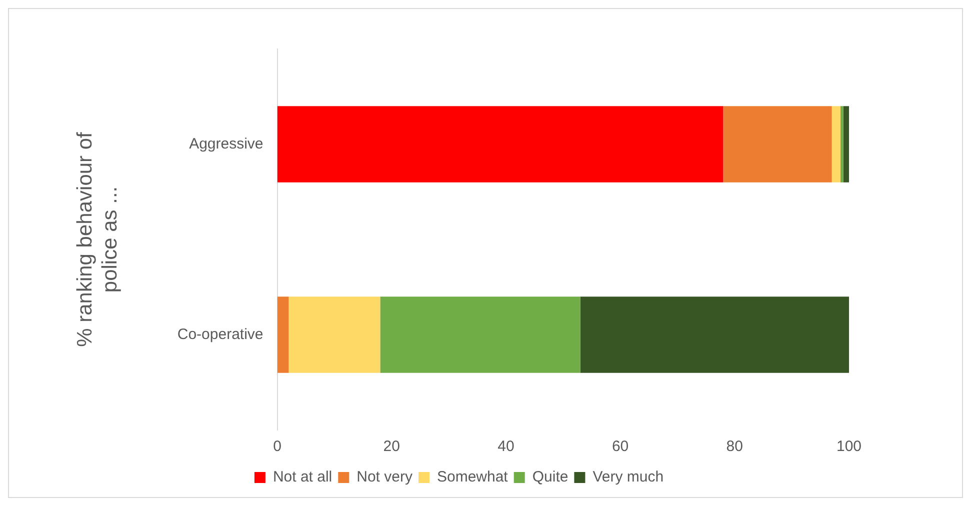 This screenshot has height=506, width=971. Describe the element at coordinates (849, 447) in the screenshot. I see `x-tick-label: 100` at that location.